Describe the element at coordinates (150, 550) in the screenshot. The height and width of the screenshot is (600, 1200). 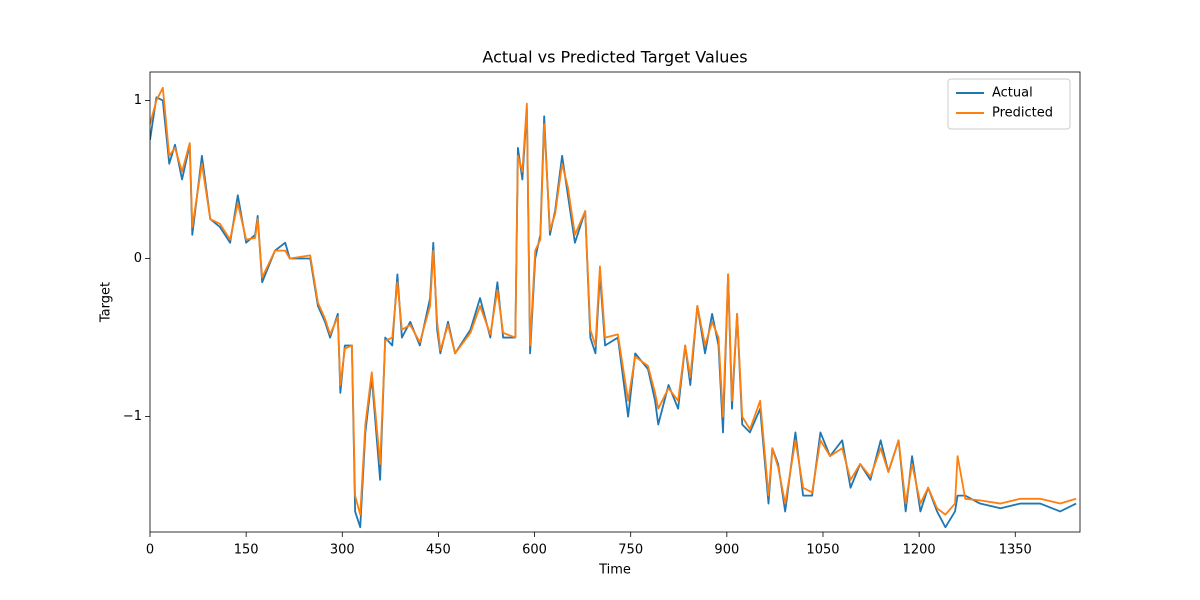
I see `x-tick-label: 0` at that location.